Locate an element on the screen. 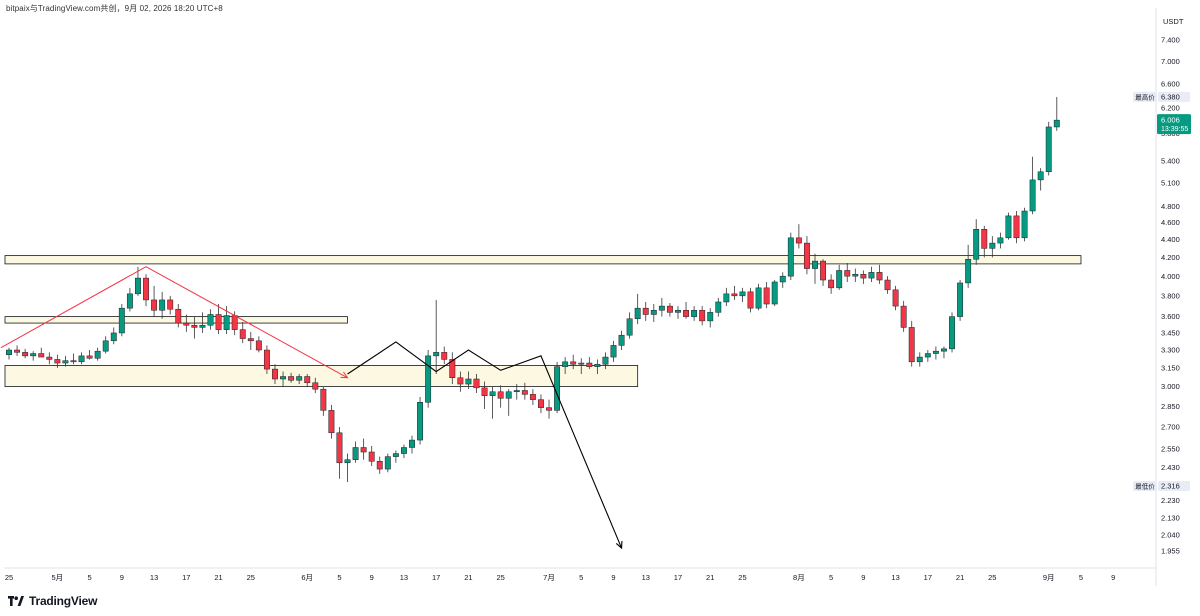 This screenshot has width=1200, height=616. x-tick-label: 7月 is located at coordinates (549, 577).